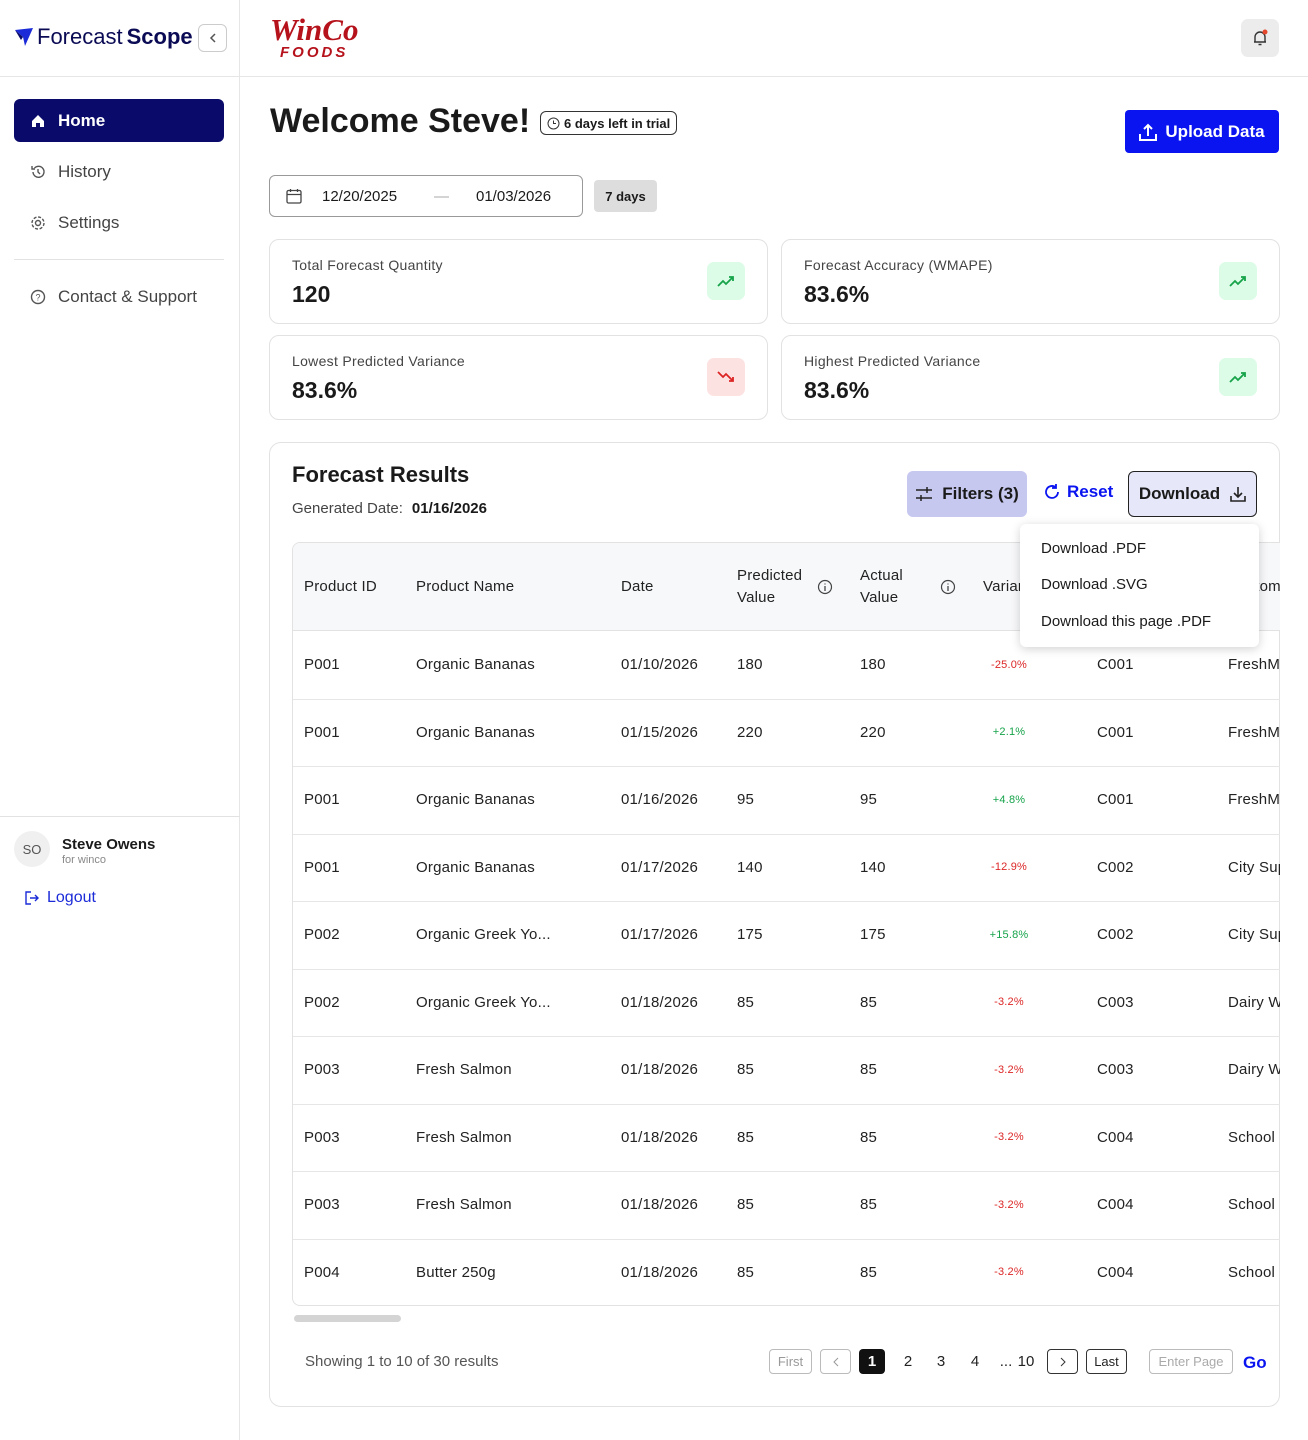  Describe the element at coordinates (314, 52) in the screenshot. I see `logo-bottom: FOODS` at that location.